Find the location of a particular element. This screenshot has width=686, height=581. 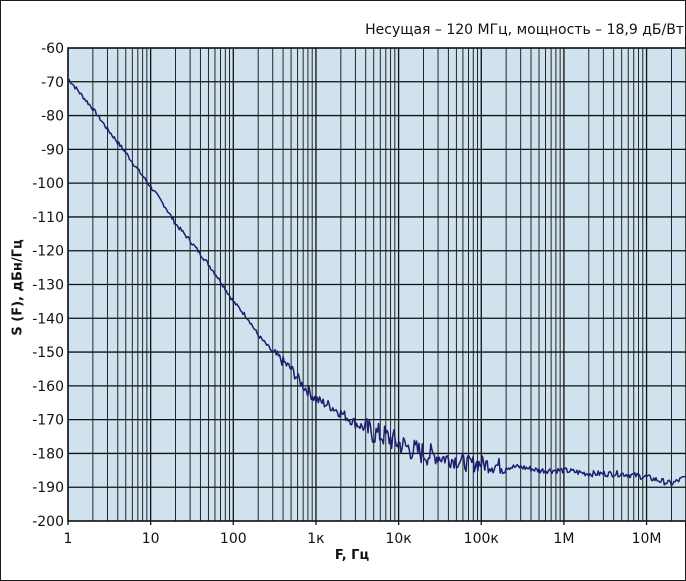

y-tick-label: -170 is located at coordinates (48, 421).